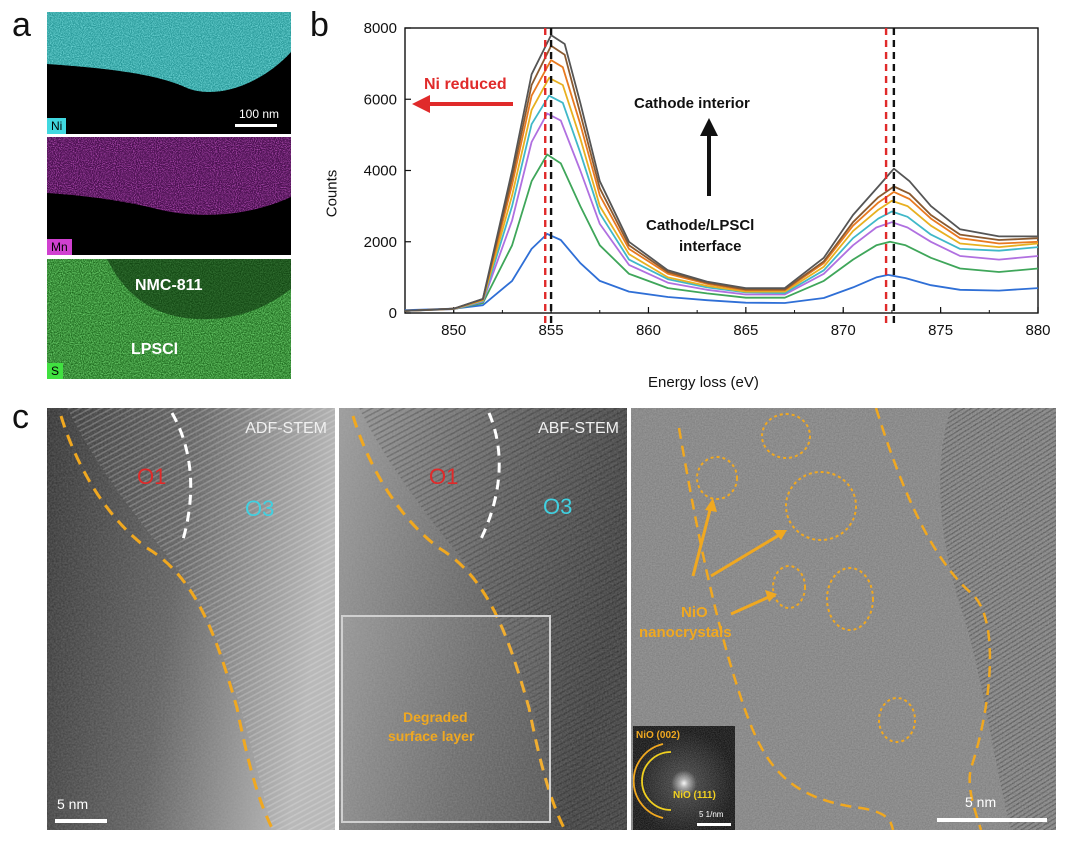 The height and width of the screenshot is (850, 1080). What do you see at coordinates (551, 330) in the screenshot?
I see `x-tick-label: 855` at bounding box center [551, 330].